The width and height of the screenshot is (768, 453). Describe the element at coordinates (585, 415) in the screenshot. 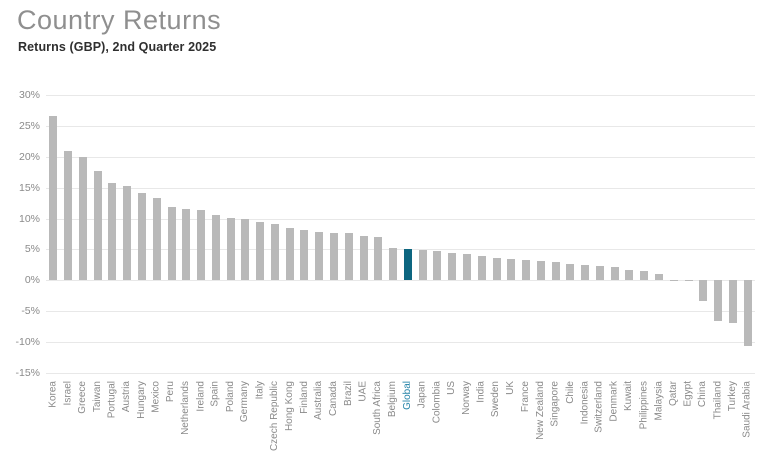

I see `x-axis-slot: Indonesia` at that location.